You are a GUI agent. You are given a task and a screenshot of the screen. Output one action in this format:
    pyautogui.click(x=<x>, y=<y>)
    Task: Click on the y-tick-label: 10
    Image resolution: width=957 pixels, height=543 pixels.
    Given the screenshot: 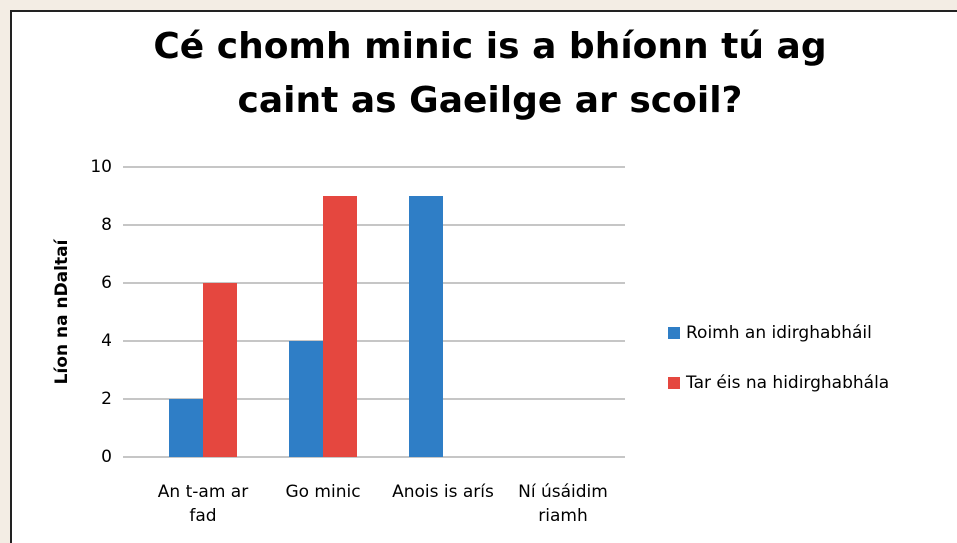 What is the action you would take?
    pyautogui.click(x=101, y=167)
    